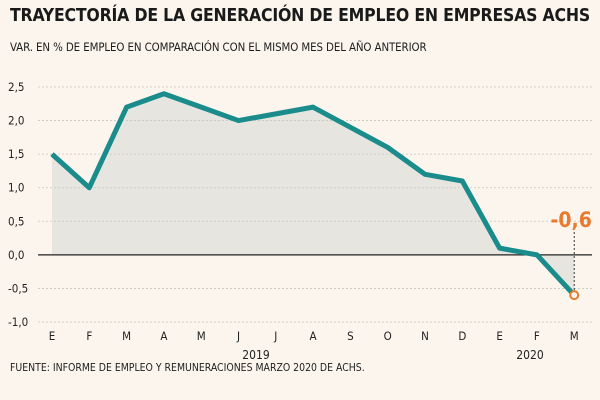 The image size is (600, 400). Describe the element at coordinates (16, 221) in the screenshot. I see `y-tick-label: 0,5` at that location.